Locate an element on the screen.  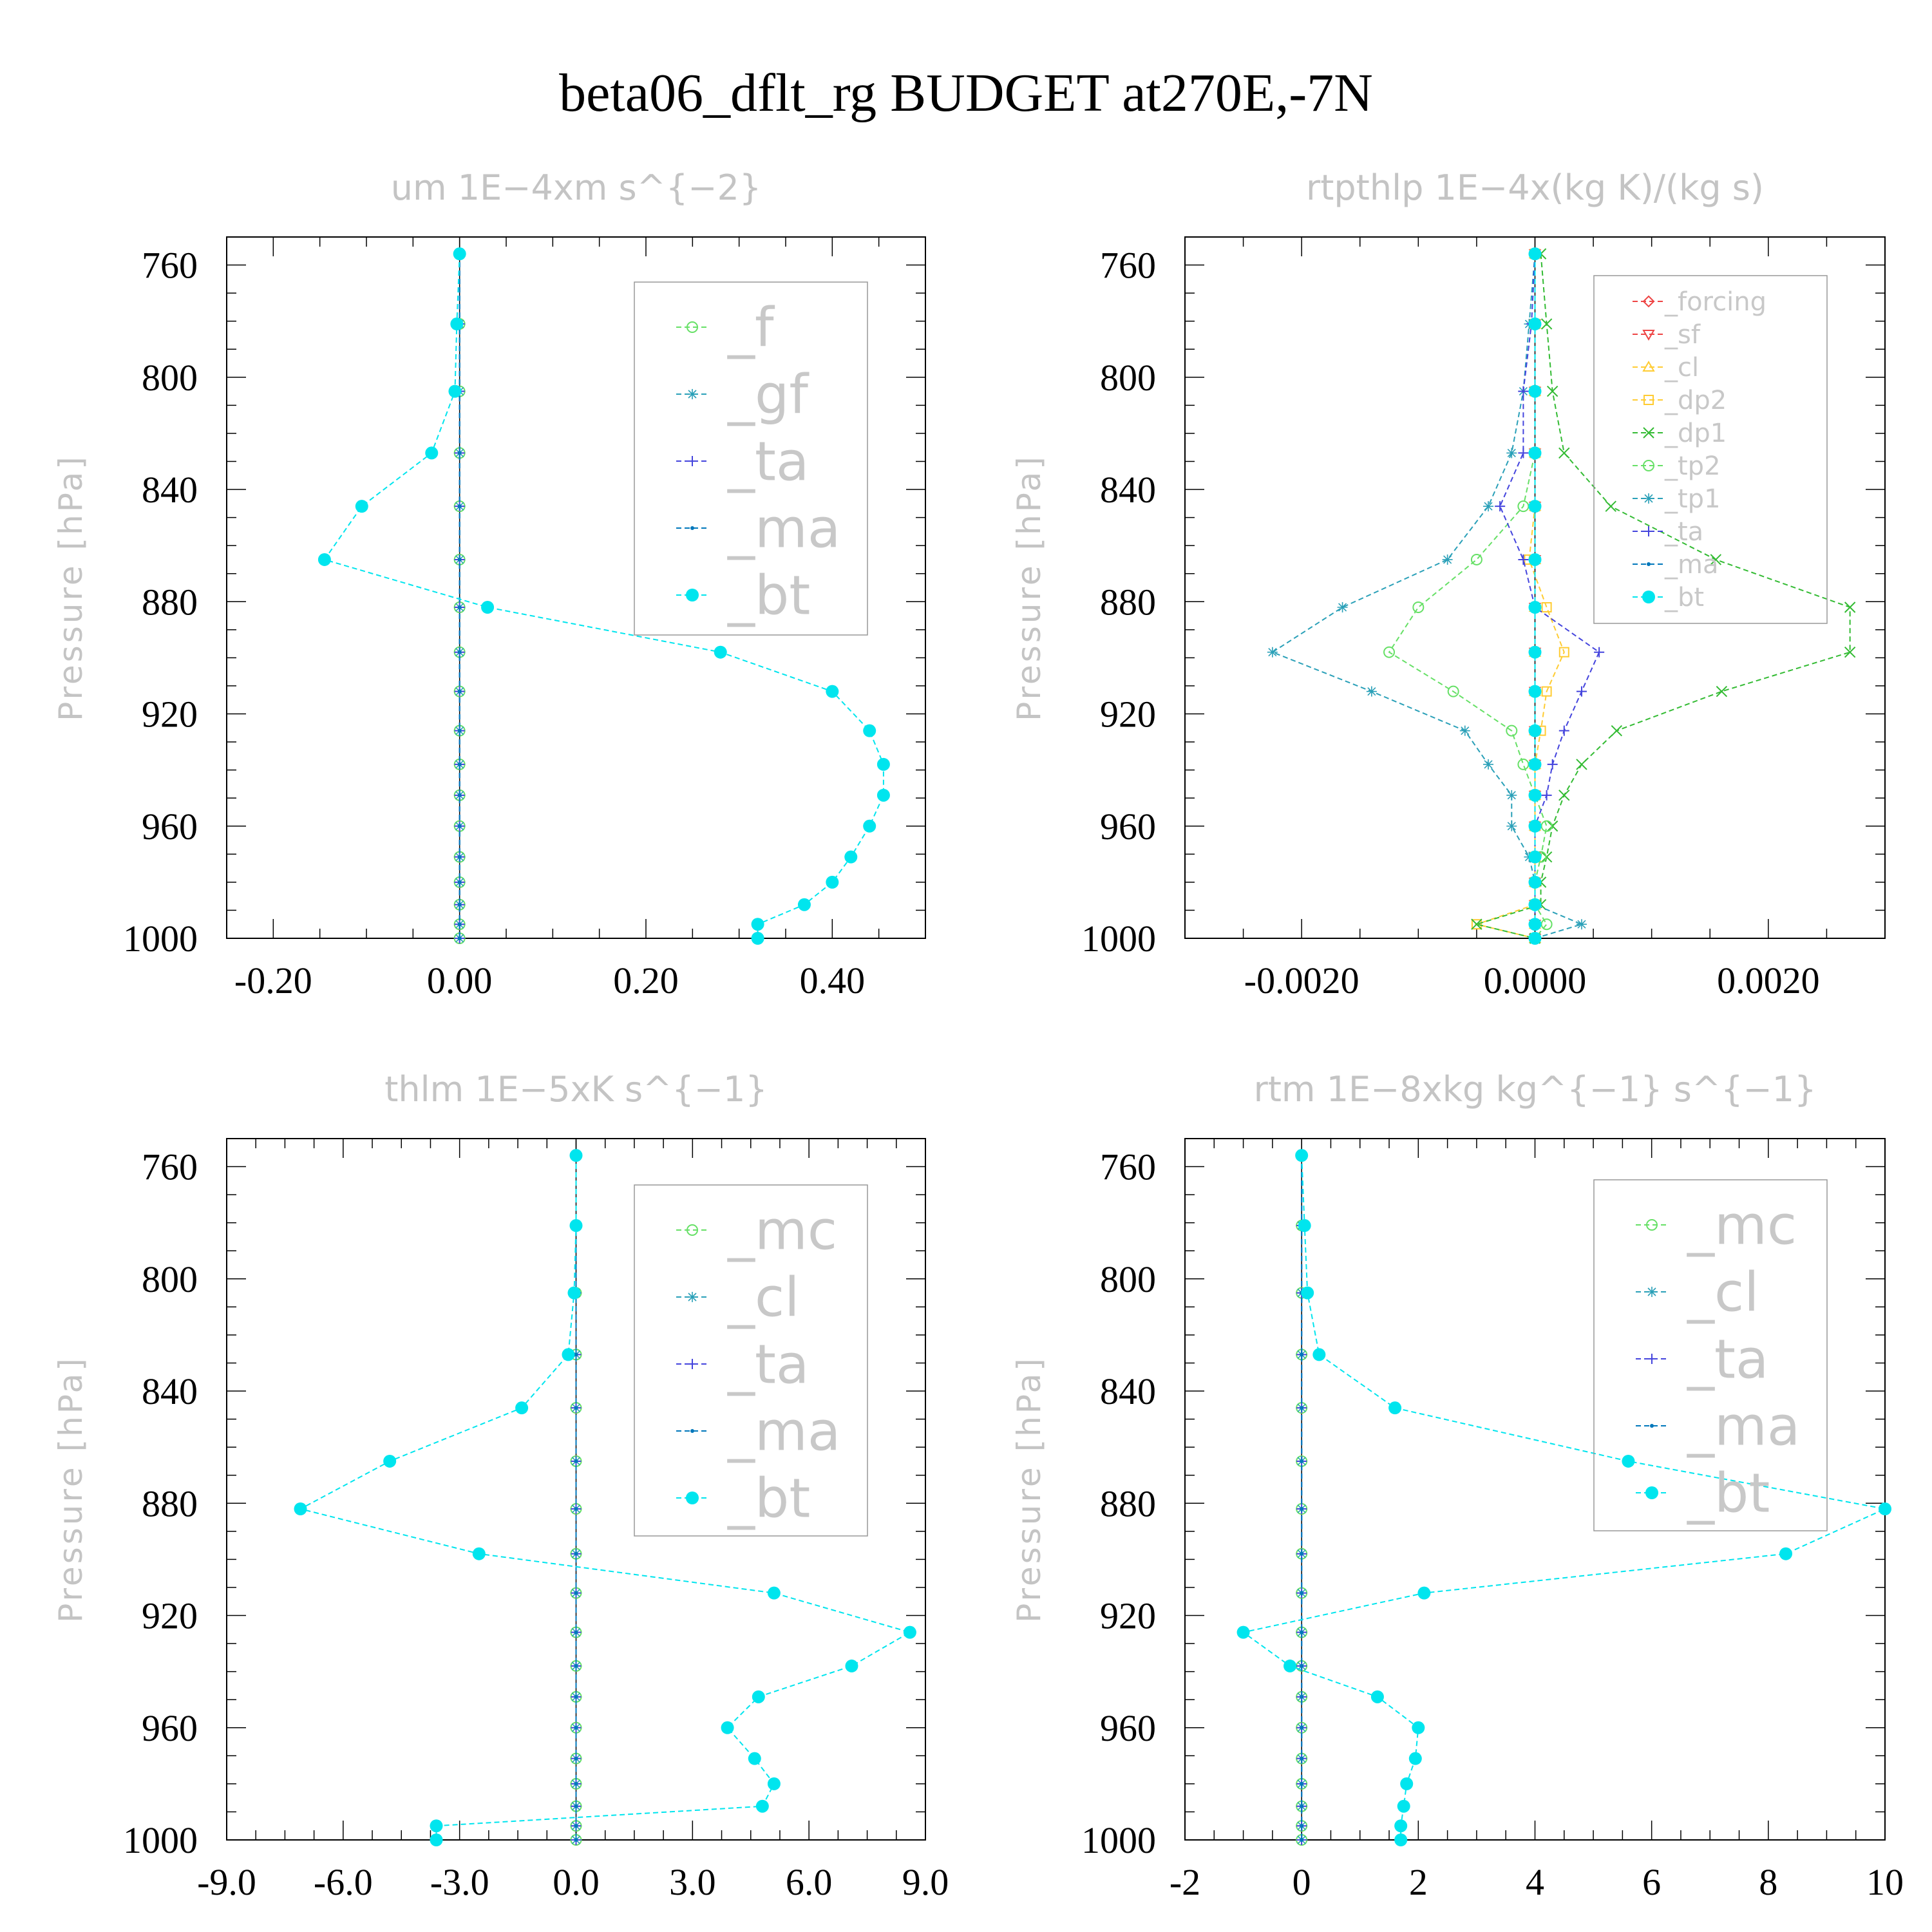
x-tick-label: 3.0 is located at coordinates (692, 1882).